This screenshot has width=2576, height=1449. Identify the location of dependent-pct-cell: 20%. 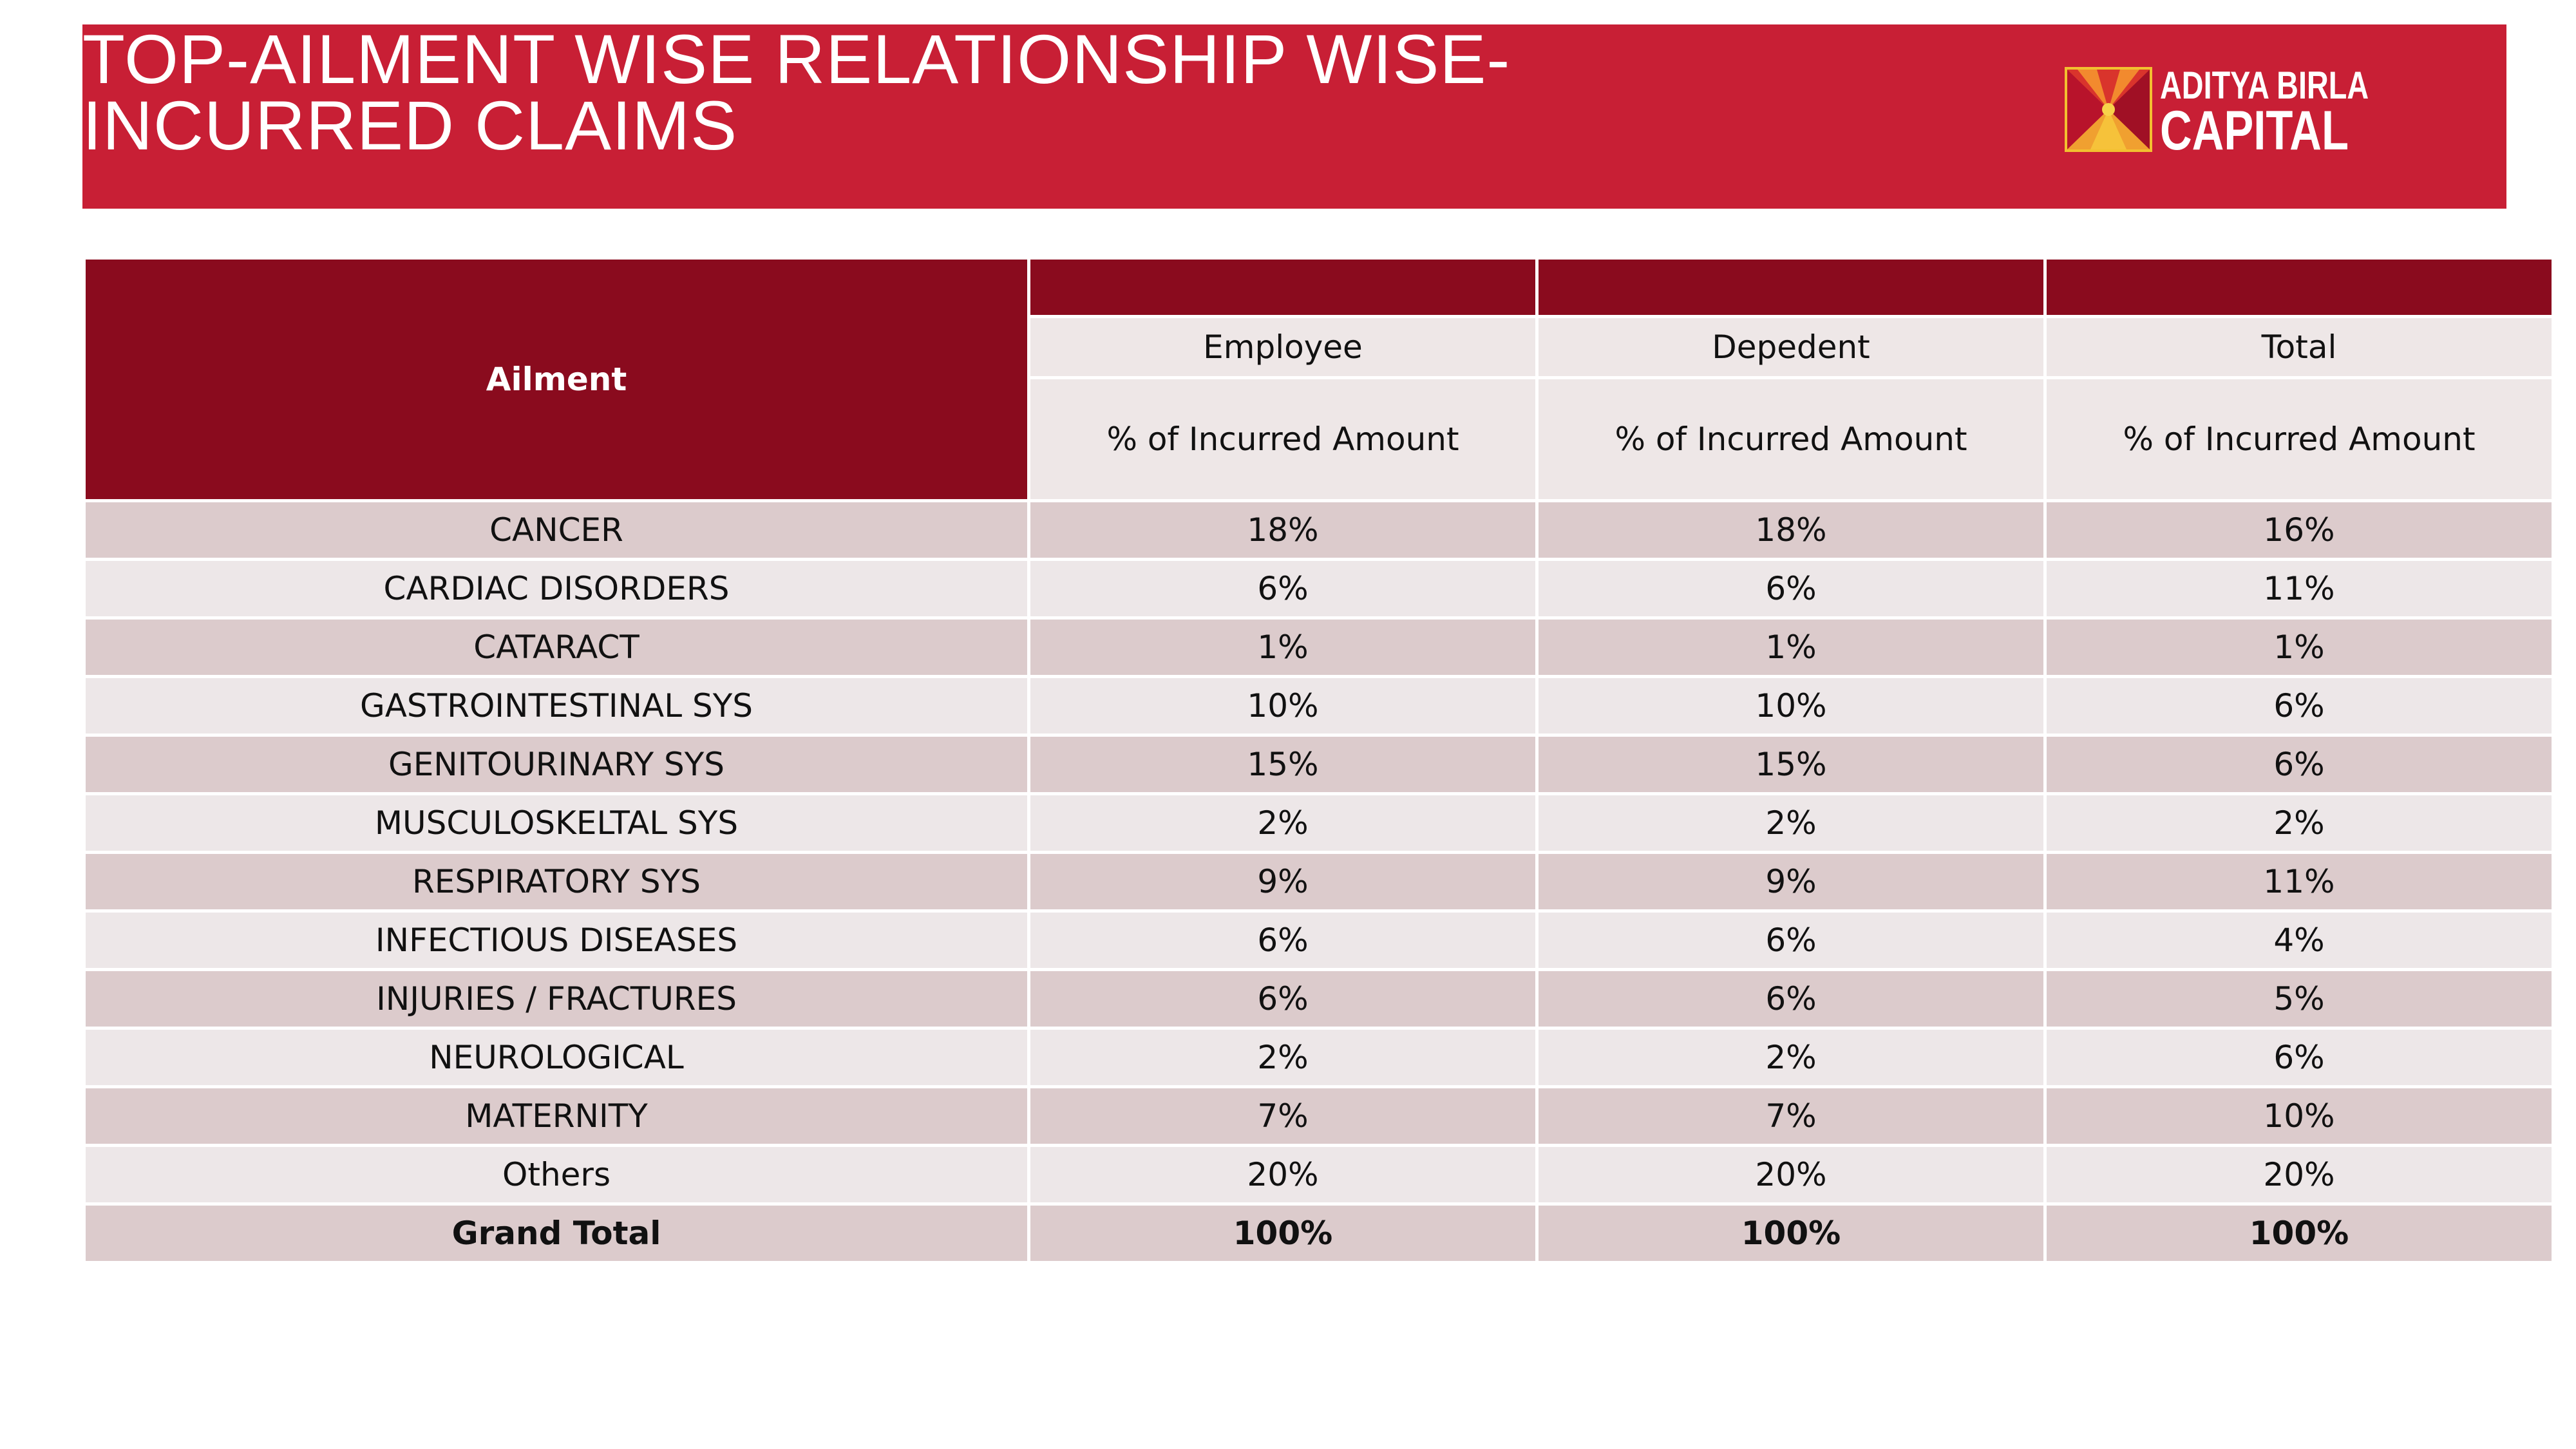
(1791, 1175).